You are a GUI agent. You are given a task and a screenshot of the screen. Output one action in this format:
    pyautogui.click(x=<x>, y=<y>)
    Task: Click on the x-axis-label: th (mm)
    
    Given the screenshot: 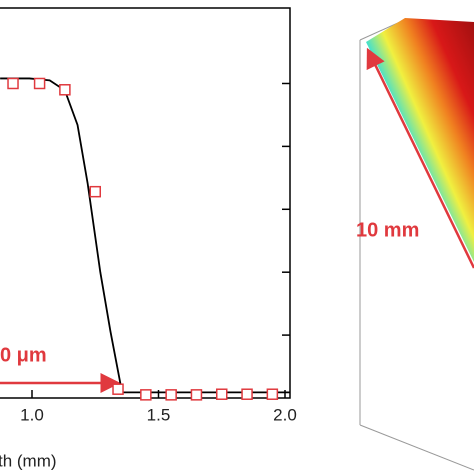 What is the action you would take?
    pyautogui.click(x=28, y=460)
    